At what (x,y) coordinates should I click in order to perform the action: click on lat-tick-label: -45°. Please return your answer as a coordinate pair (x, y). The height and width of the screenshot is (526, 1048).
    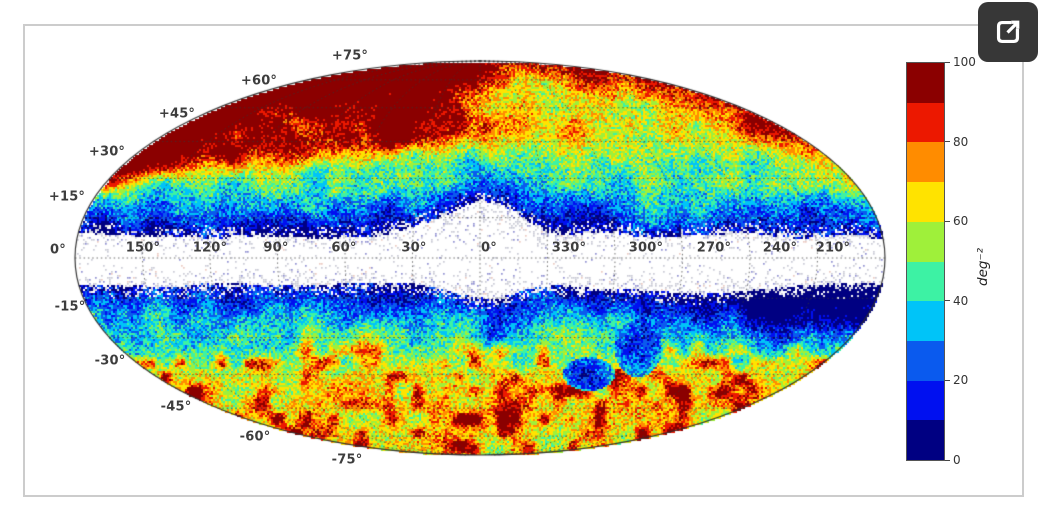
    Looking at the image, I should click on (176, 407).